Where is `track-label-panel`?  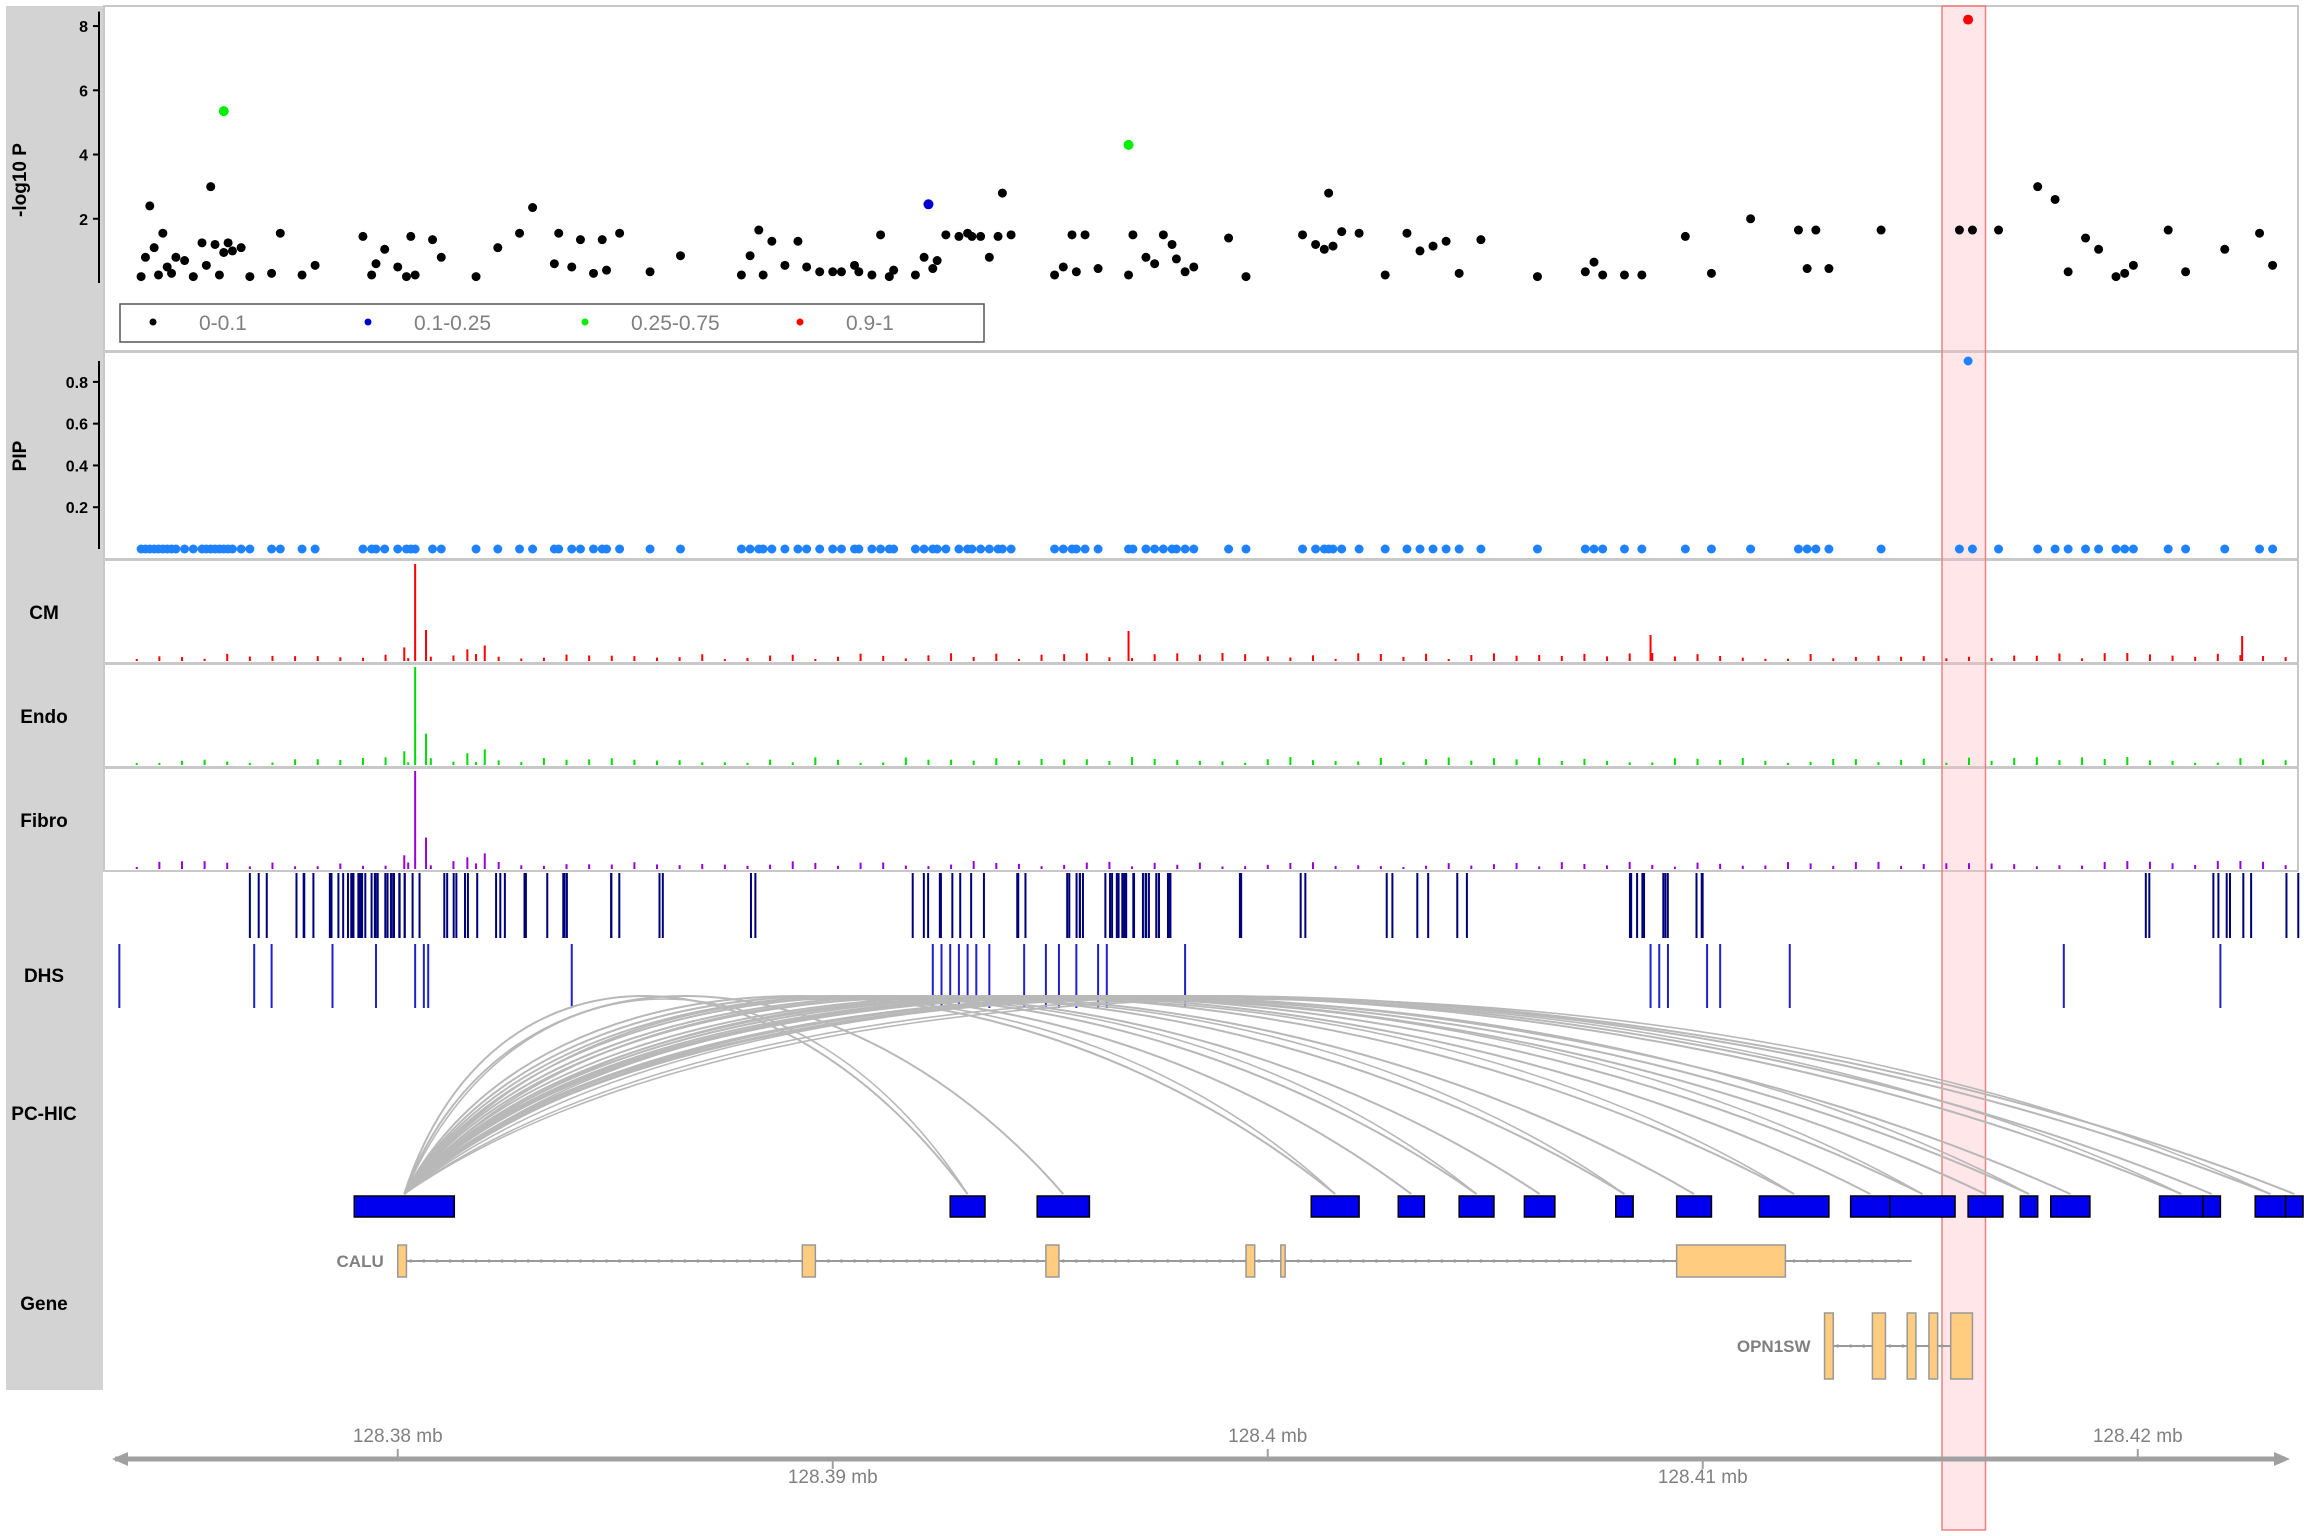 track-label-panel is located at coordinates (54, 698).